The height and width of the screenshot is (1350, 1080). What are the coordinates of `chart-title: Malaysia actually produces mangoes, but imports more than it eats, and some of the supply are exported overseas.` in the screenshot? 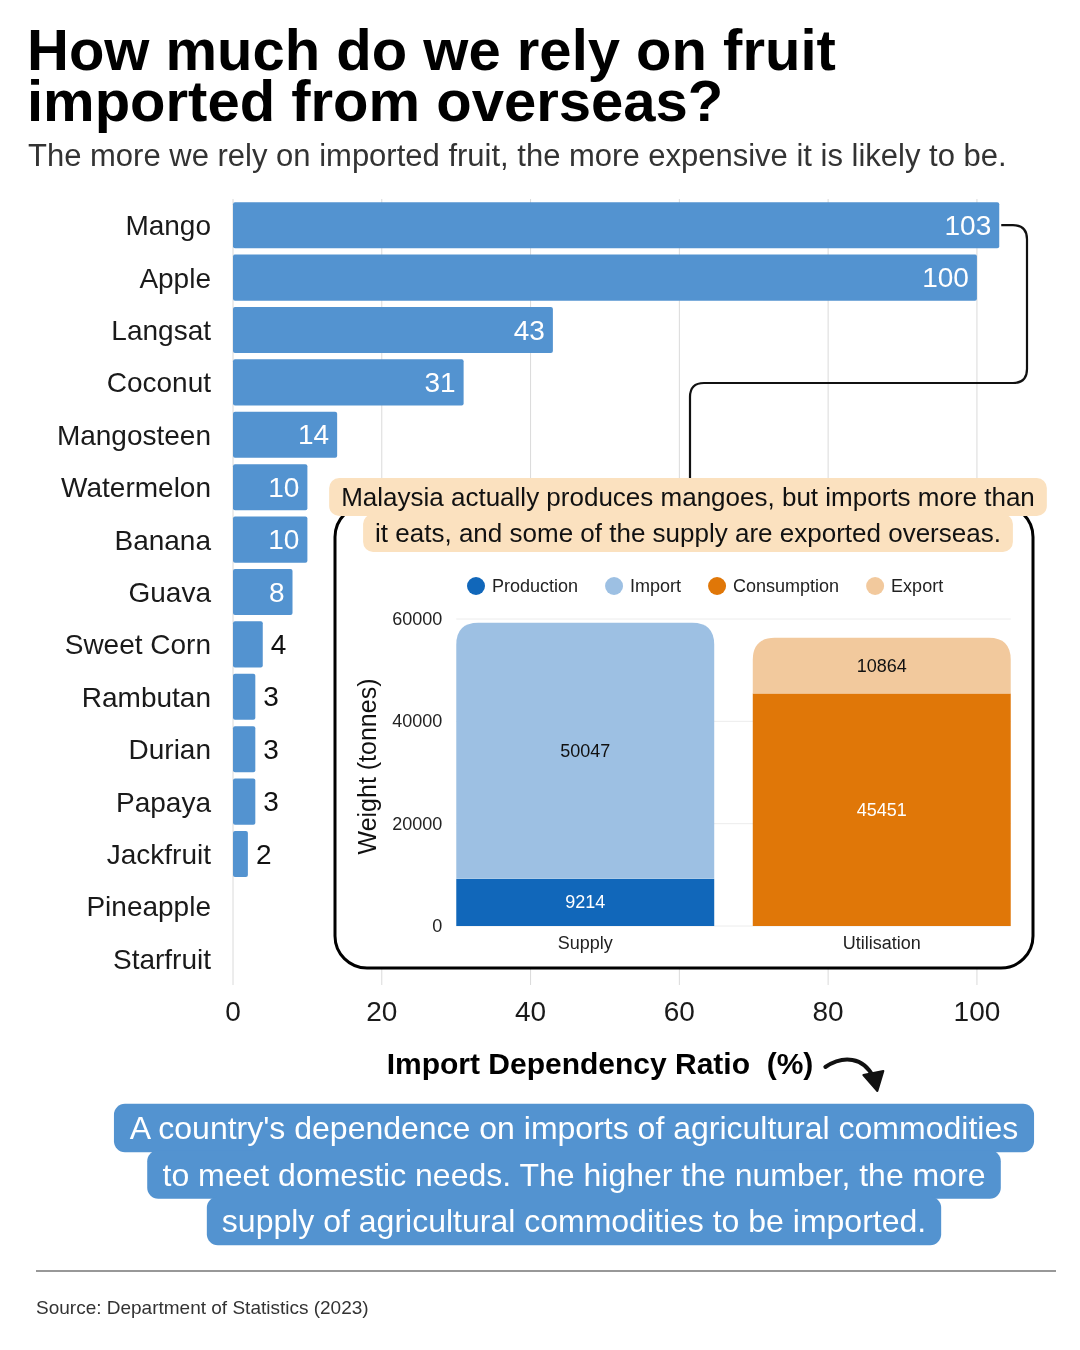 It's located at (688, 515).